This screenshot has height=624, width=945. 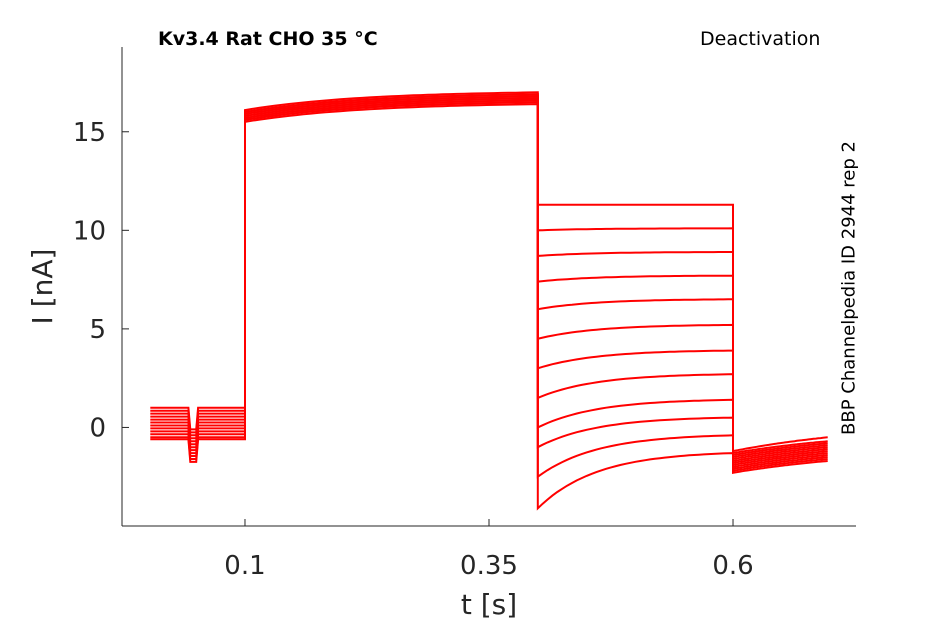 I want to click on protocol-label: Deactivation, so click(x=760, y=39).